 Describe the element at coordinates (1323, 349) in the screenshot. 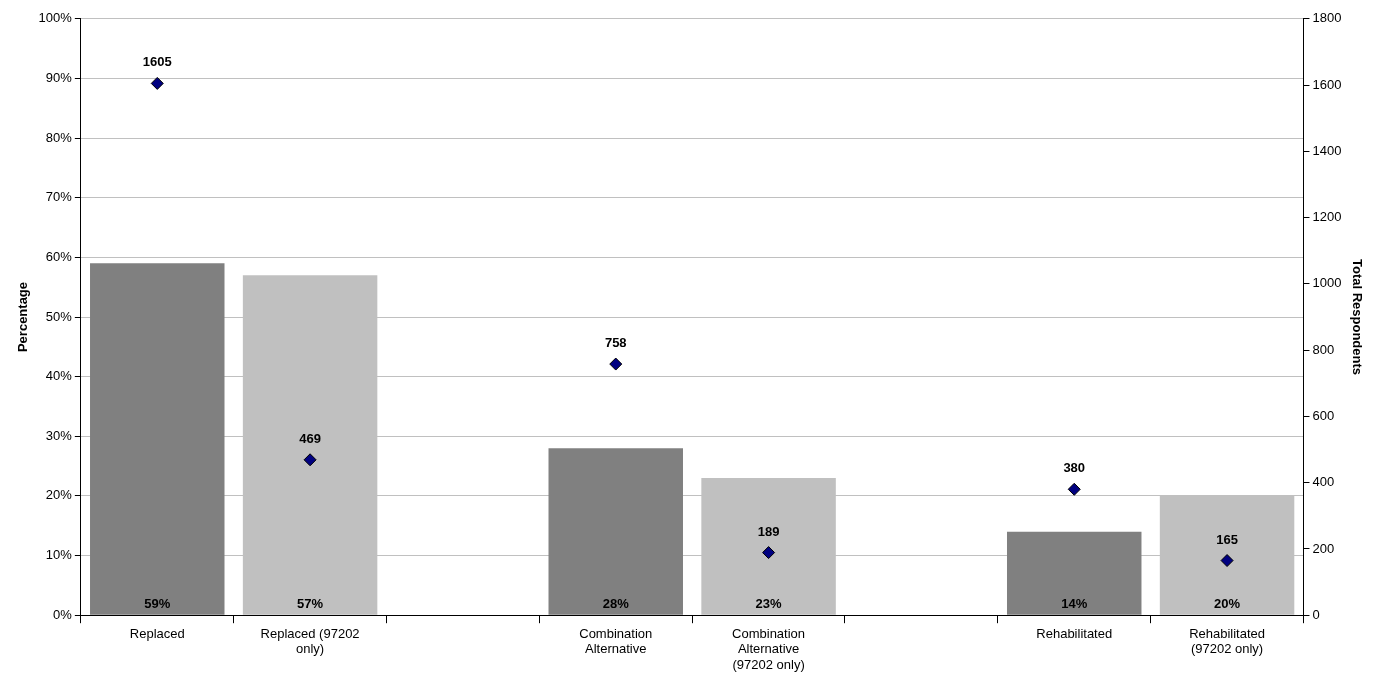

I see `y2-tick-label: 800` at that location.